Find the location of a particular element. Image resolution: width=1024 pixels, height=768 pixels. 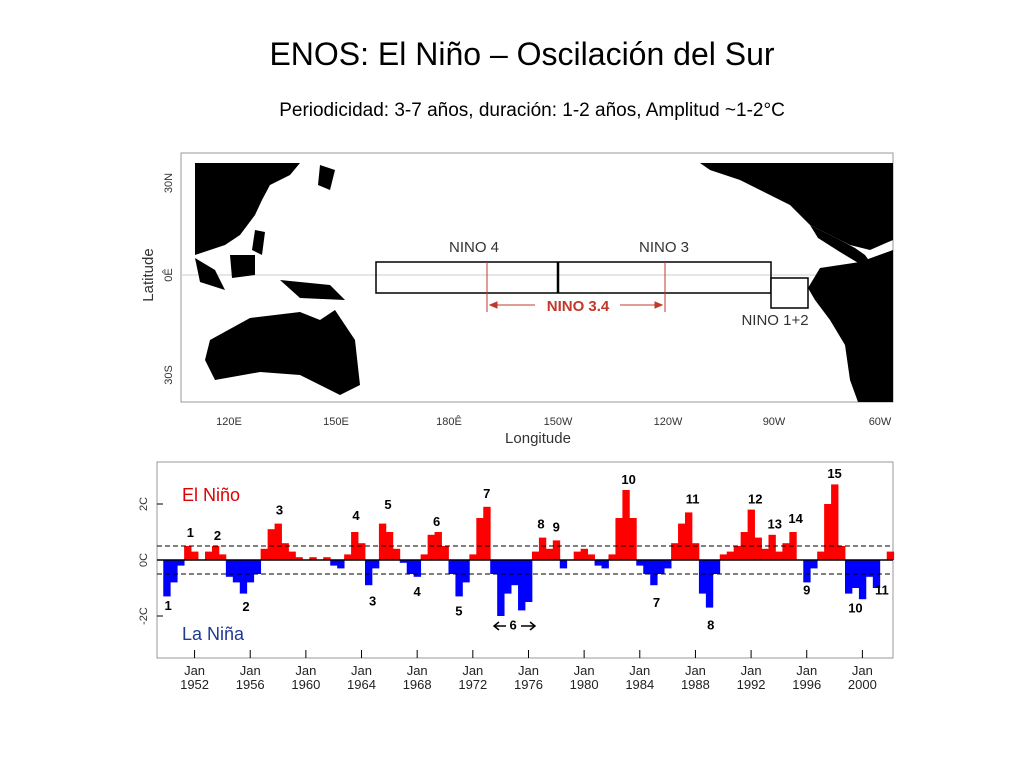

event-number: 5 is located at coordinates (387, 504).